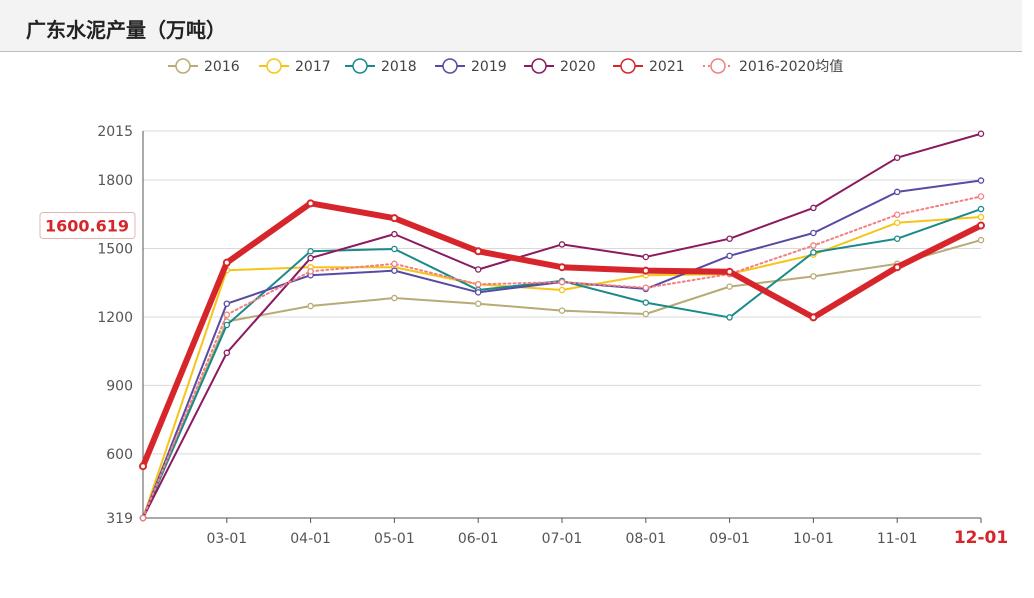 This screenshot has width=1034, height=598. I want to click on legend-item: 2016, so click(204, 66).